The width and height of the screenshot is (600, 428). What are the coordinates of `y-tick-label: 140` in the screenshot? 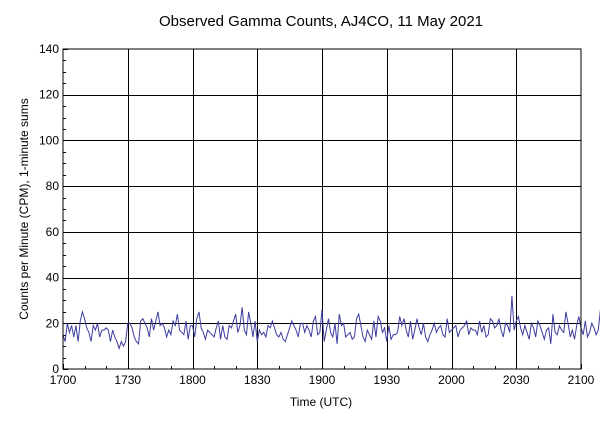 It's located at (49, 49).